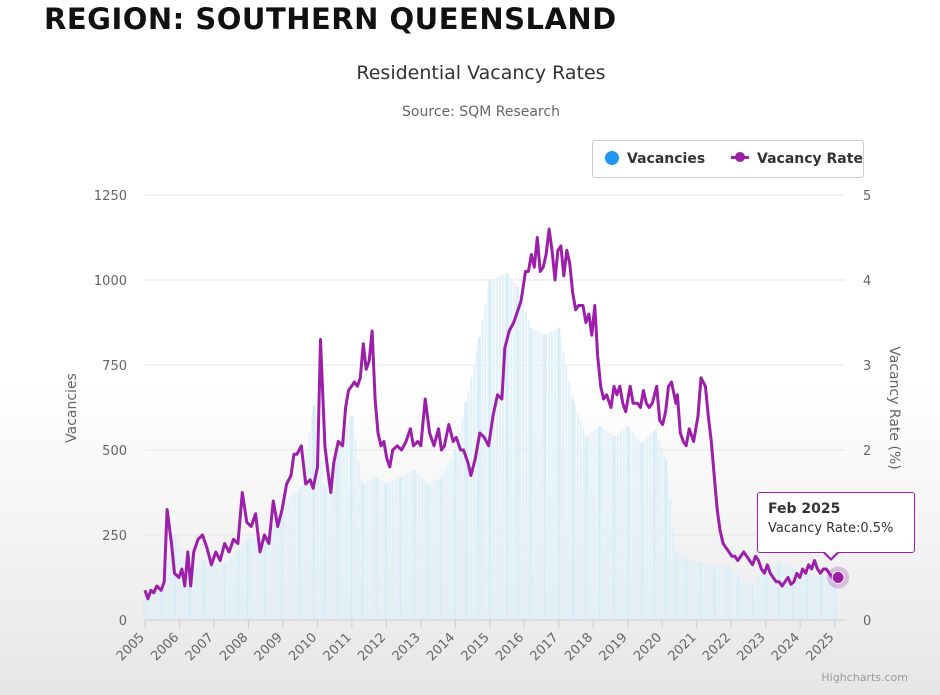 Image resolution: width=940 pixels, height=695 pixels. Describe the element at coordinates (114, 451) in the screenshot. I see `y-tick-label: 500` at that location.